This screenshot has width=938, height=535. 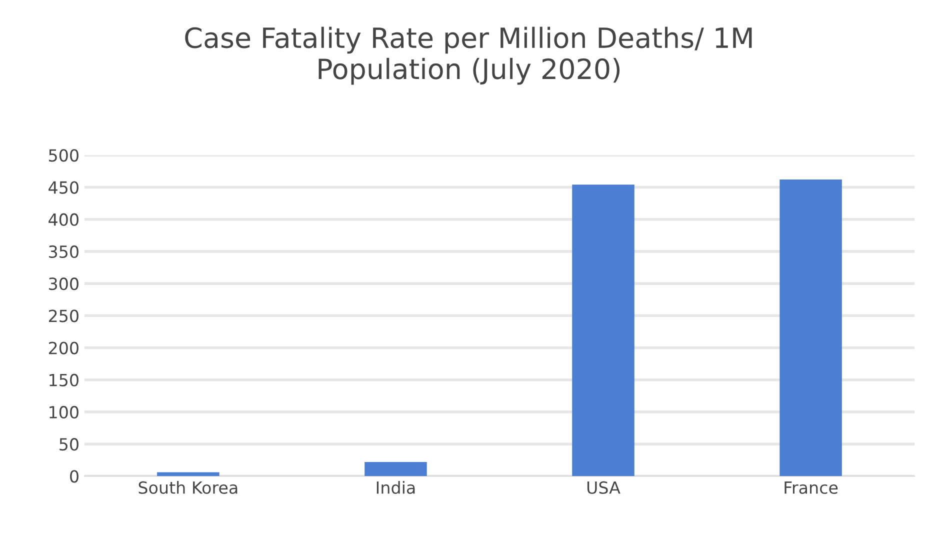 What do you see at coordinates (63, 251) in the screenshot?
I see `y-tick-label: 350` at bounding box center [63, 251].